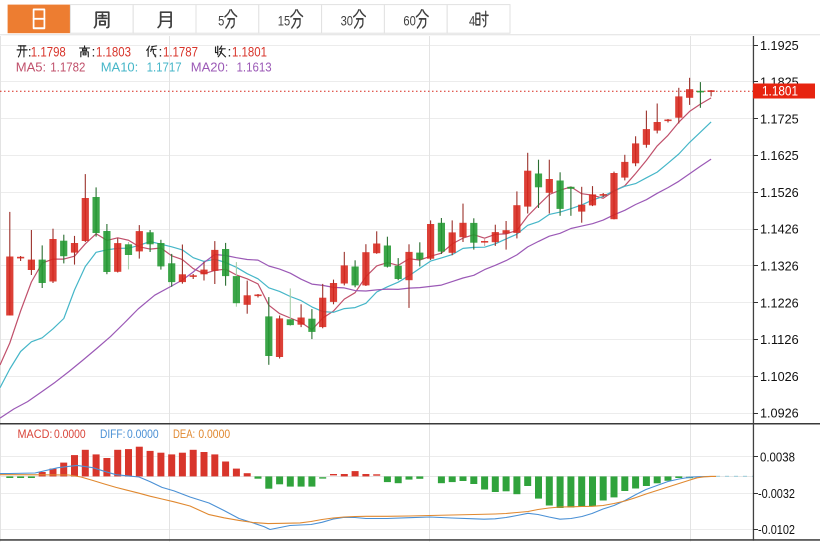 This screenshot has width=820, height=543. Describe the element at coordinates (779, 118) in the screenshot. I see `svg-text: 1.1725` at that location.